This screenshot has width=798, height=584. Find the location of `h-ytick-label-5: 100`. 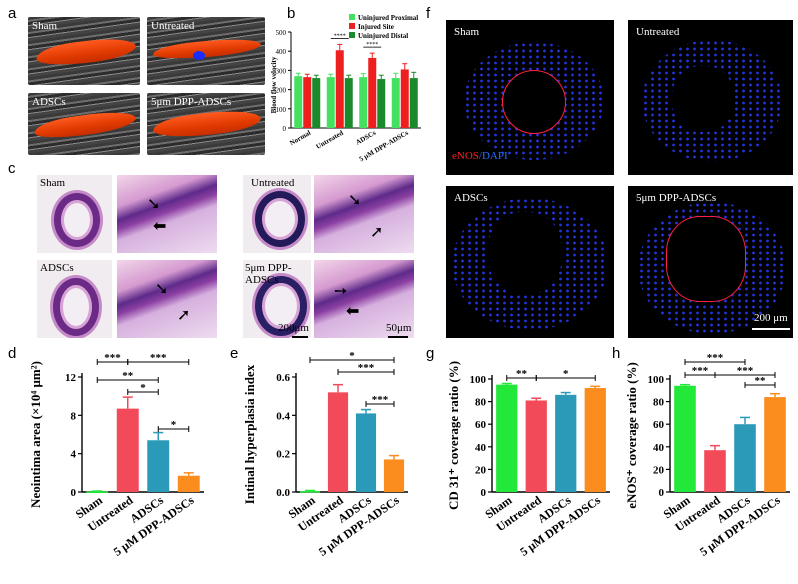

h-ytick-label-5: 100 is located at coordinates (656, 380).